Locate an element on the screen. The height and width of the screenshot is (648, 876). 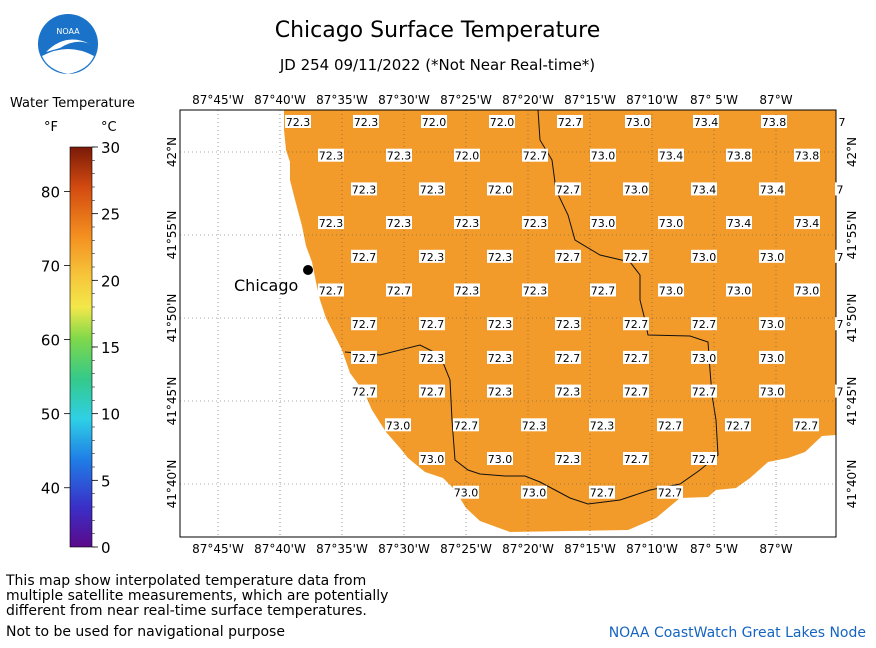
scale-tick-c: 20 is located at coordinates (110, 281).